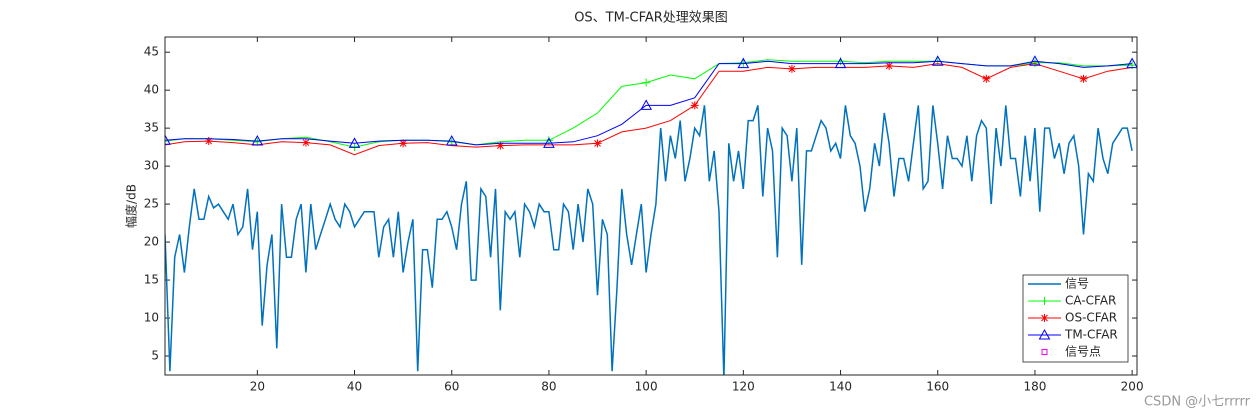  I want to click on x-tick-label: 160, so click(937, 387).